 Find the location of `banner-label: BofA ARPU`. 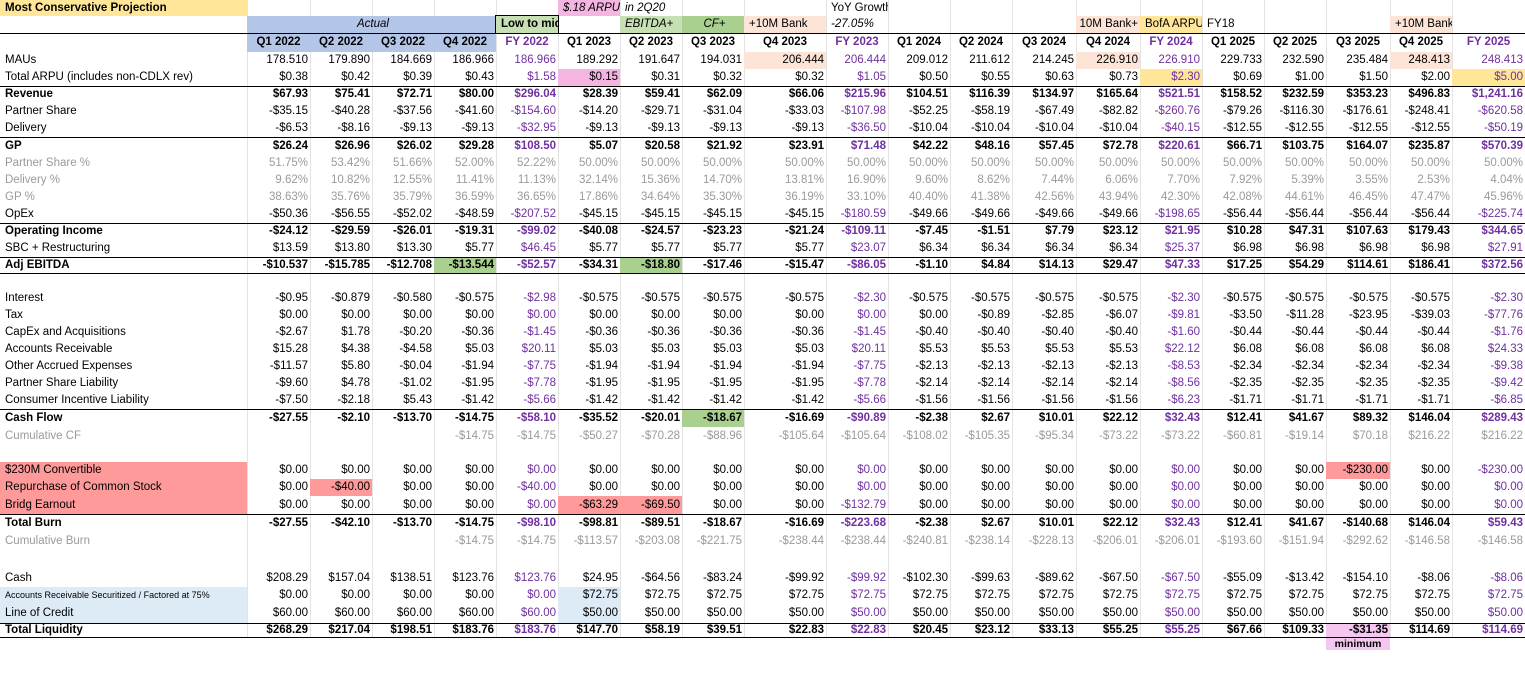

banner-label: BofA ARPU is located at coordinates (1171, 24).